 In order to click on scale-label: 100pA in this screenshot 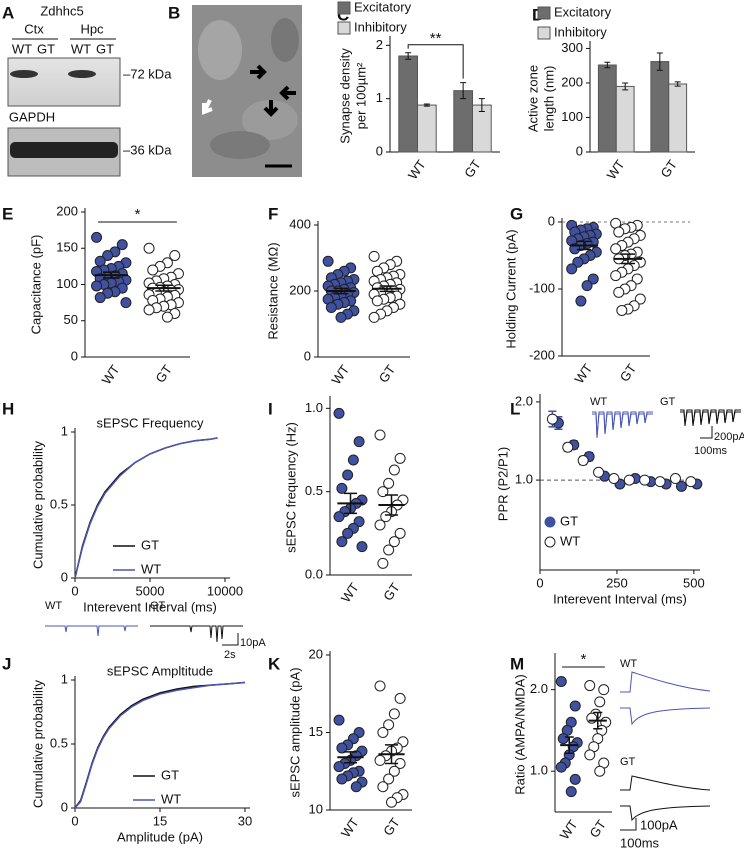, I will do `click(659, 824)`.